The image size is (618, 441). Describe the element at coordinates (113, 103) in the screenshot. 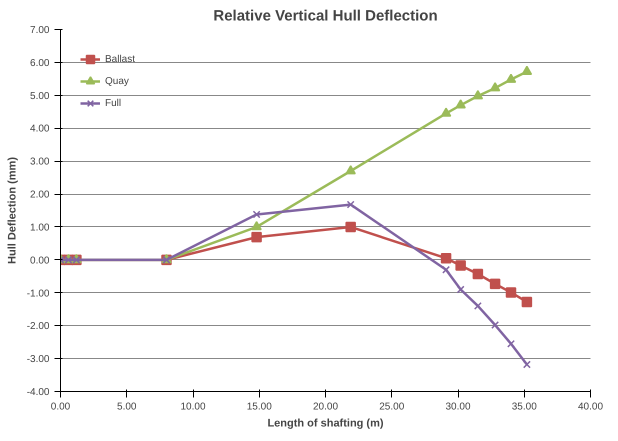

I see `legend-label: Full` at that location.